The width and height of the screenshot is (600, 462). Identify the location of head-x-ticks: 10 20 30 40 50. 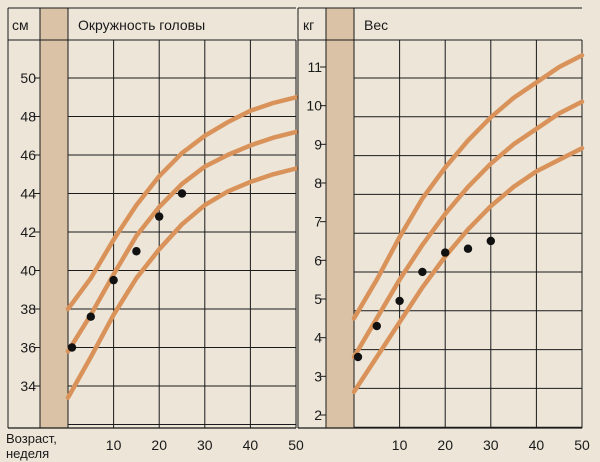
(205, 445).